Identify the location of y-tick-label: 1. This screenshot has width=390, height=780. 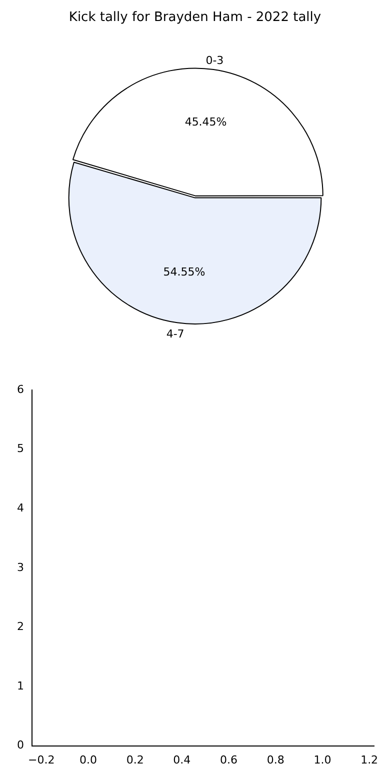
(20, 685).